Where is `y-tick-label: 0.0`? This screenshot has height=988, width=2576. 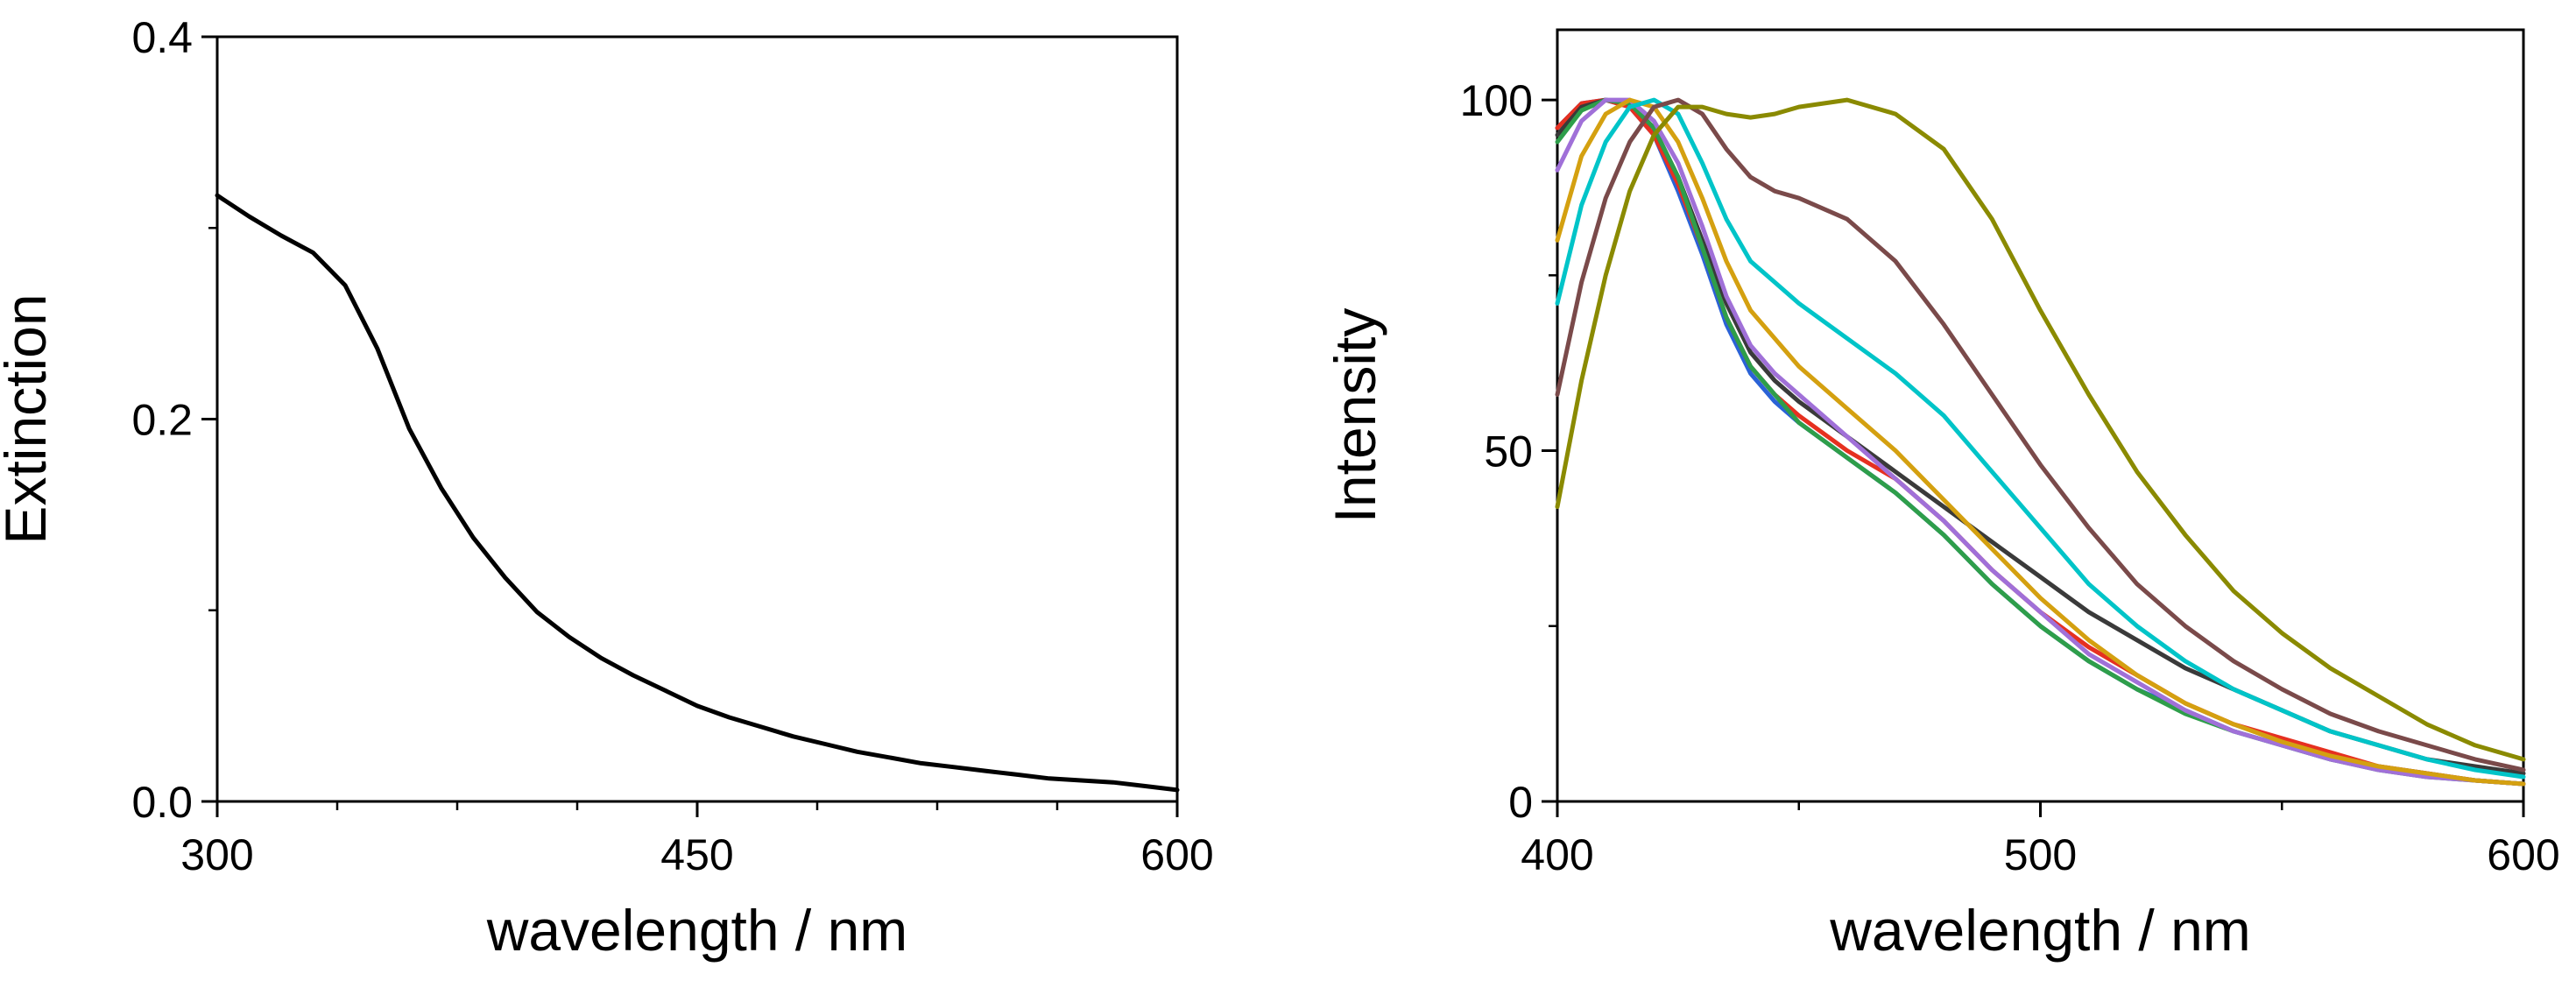 y-tick-label: 0.0 is located at coordinates (162, 802).